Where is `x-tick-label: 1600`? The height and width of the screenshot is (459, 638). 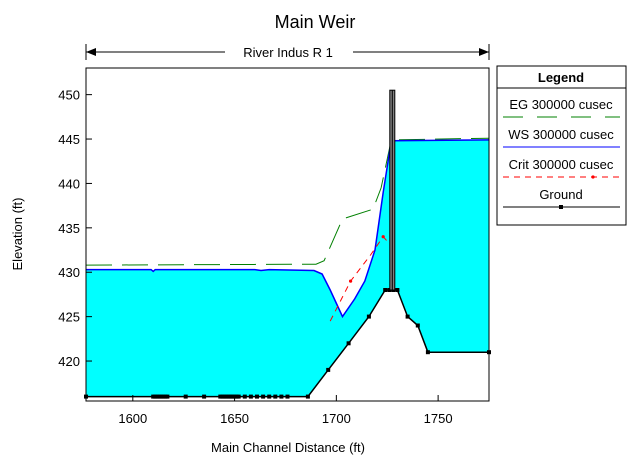 x-tick-label: 1600 is located at coordinates (132, 418).